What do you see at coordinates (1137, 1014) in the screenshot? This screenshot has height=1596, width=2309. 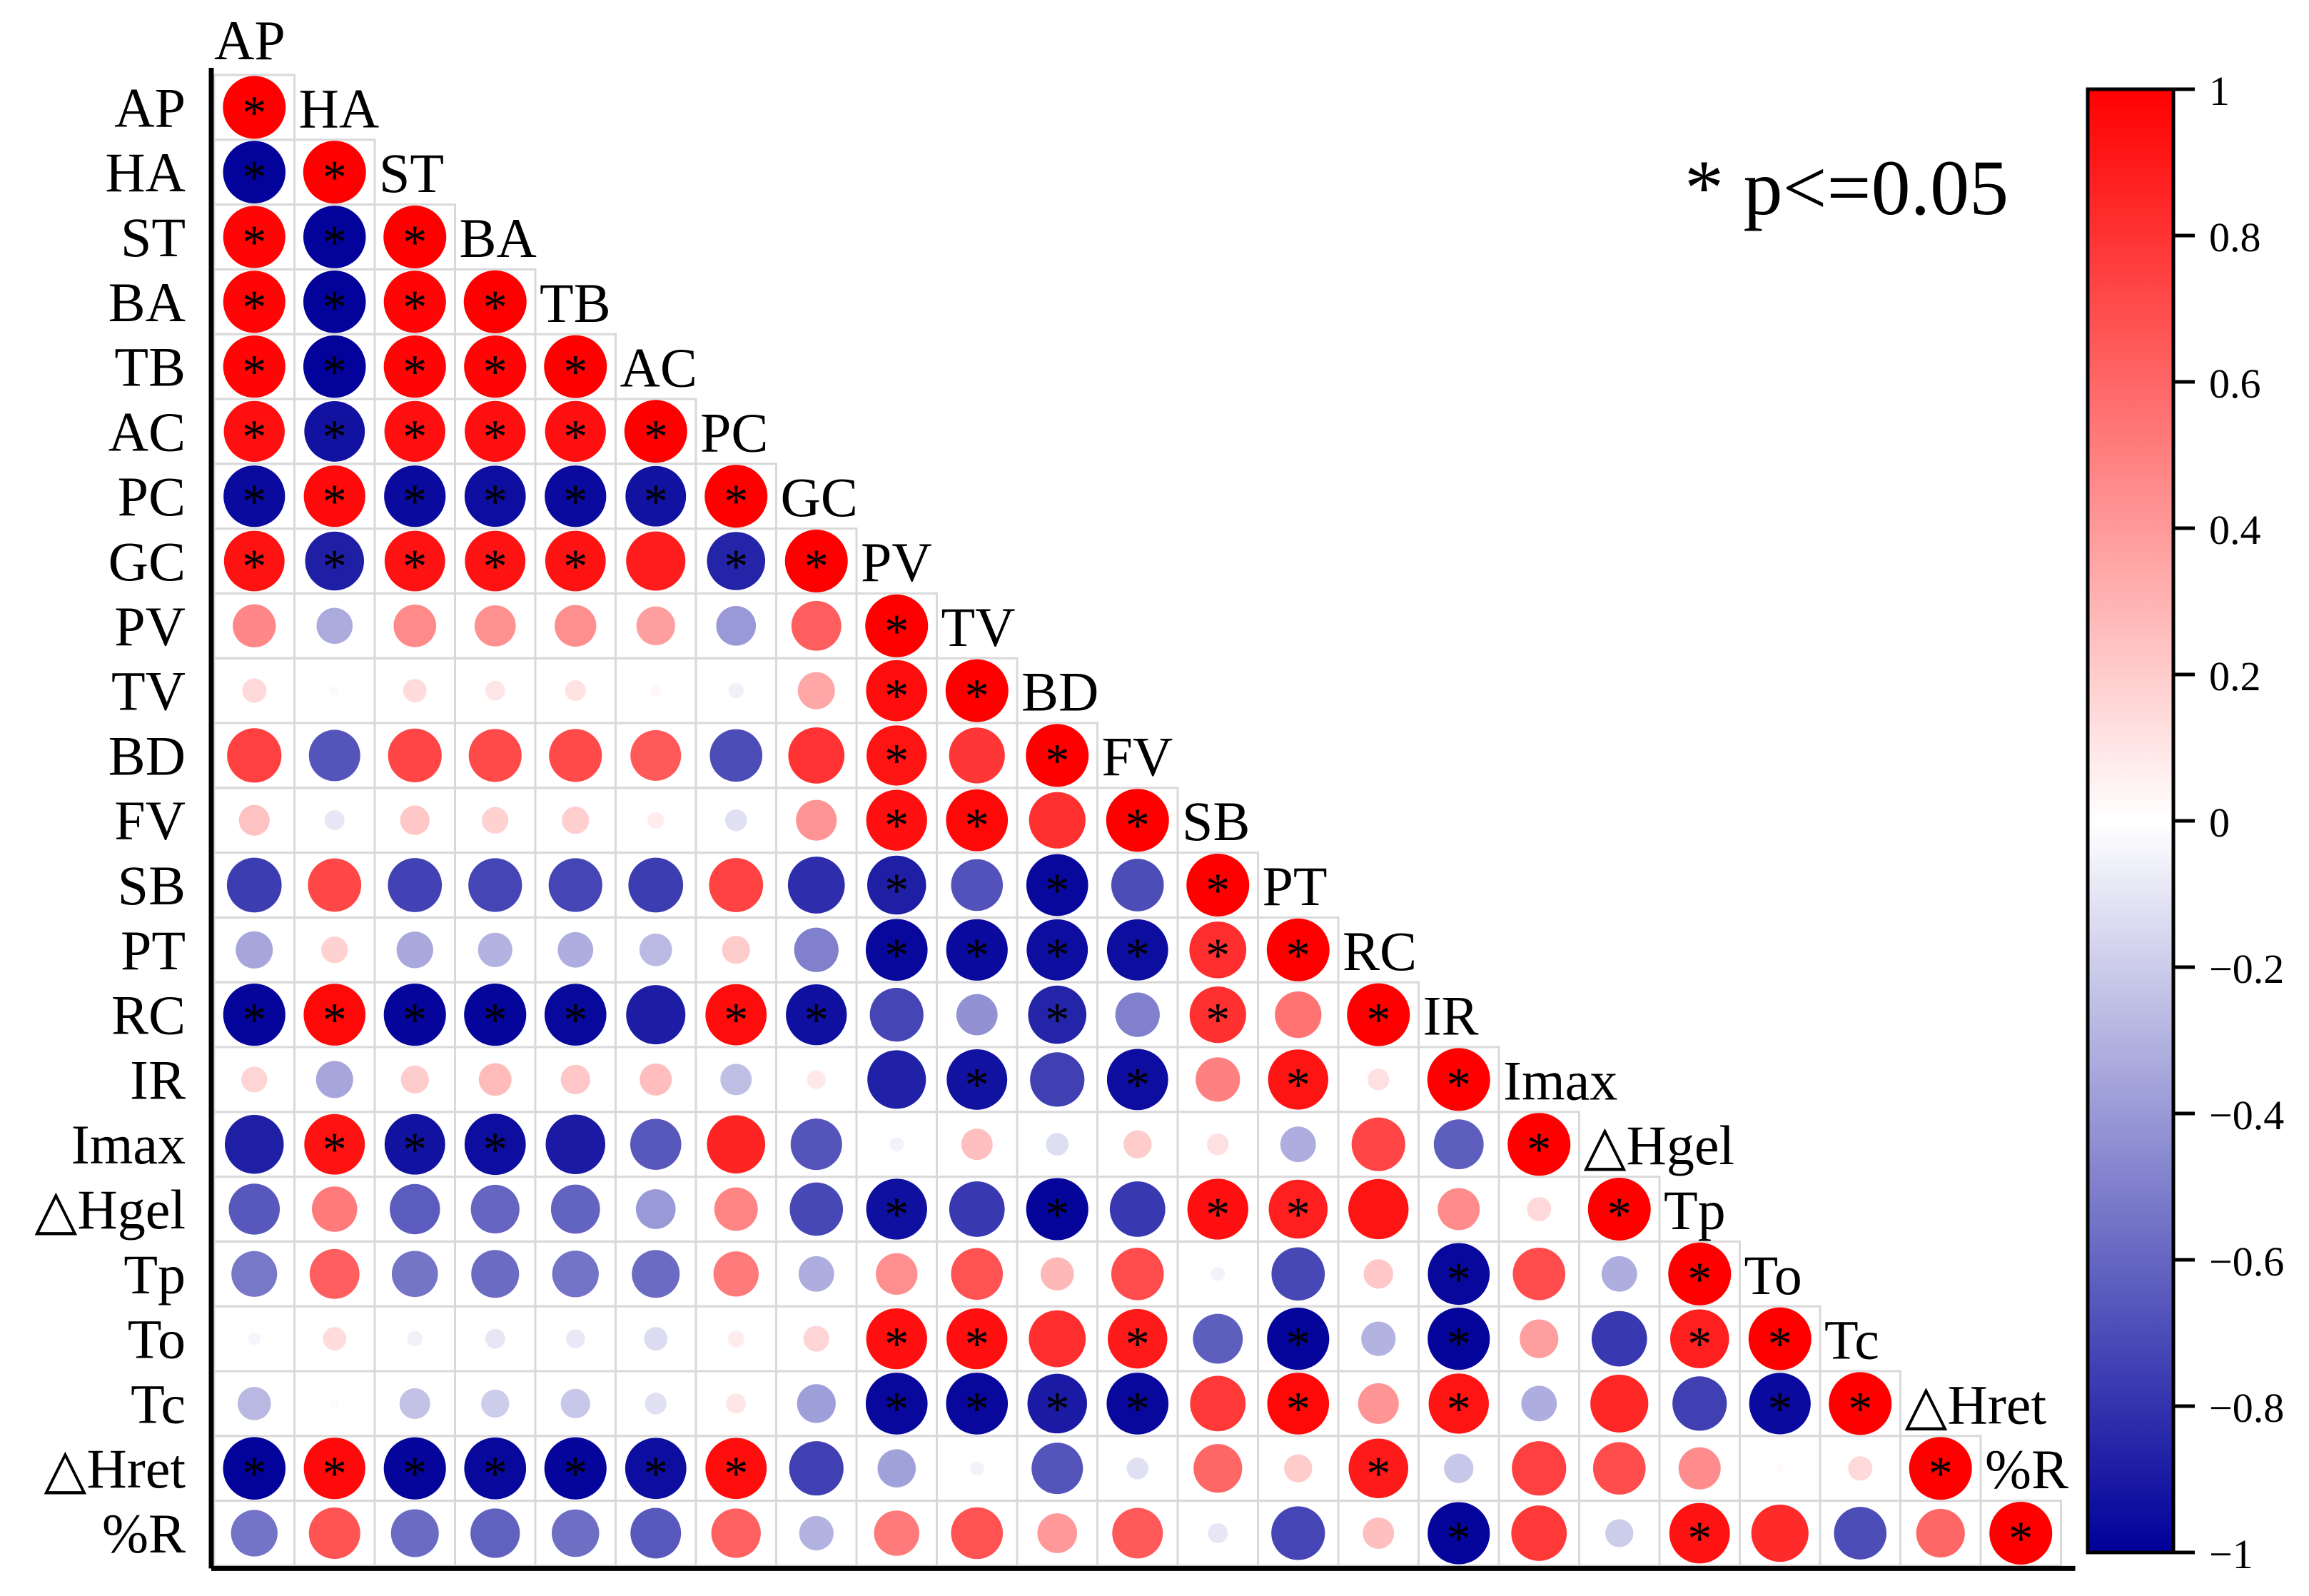 I see `corr-circle-rc-fv` at bounding box center [1137, 1014].